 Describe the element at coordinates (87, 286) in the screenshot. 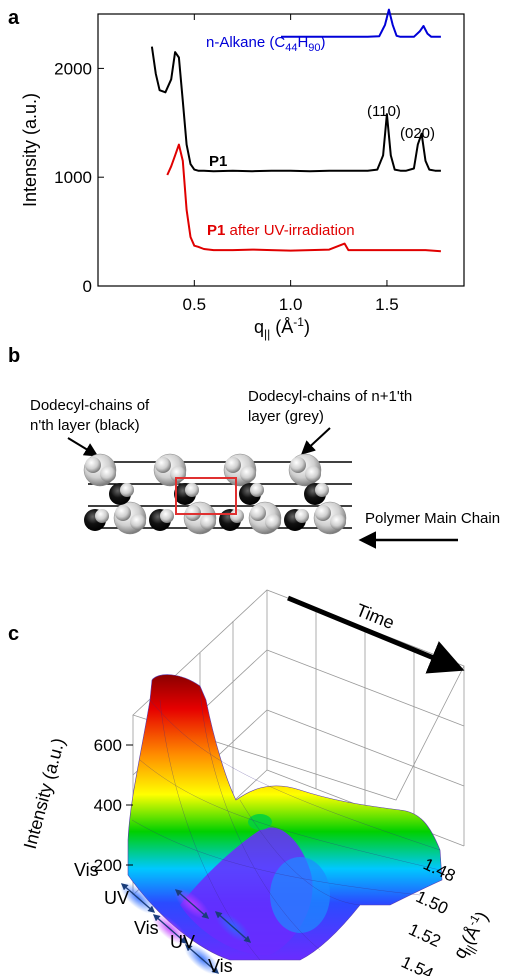

I see `chart-a-ytick-label: 0` at that location.